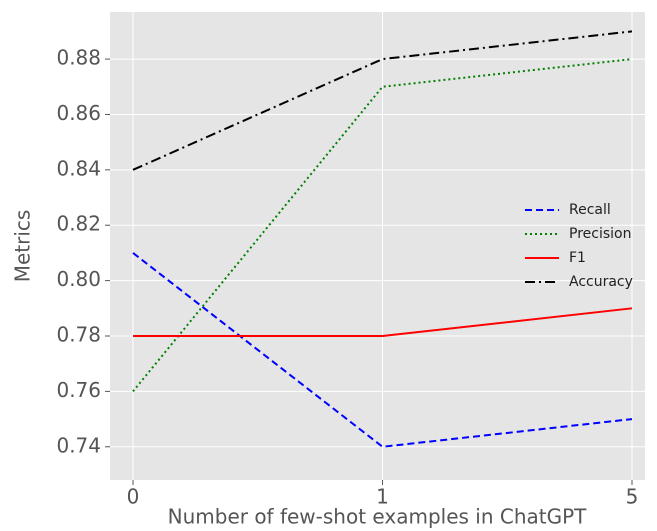 The image size is (657, 531). I want to click on y-tick-label: 0.86, so click(78, 113).